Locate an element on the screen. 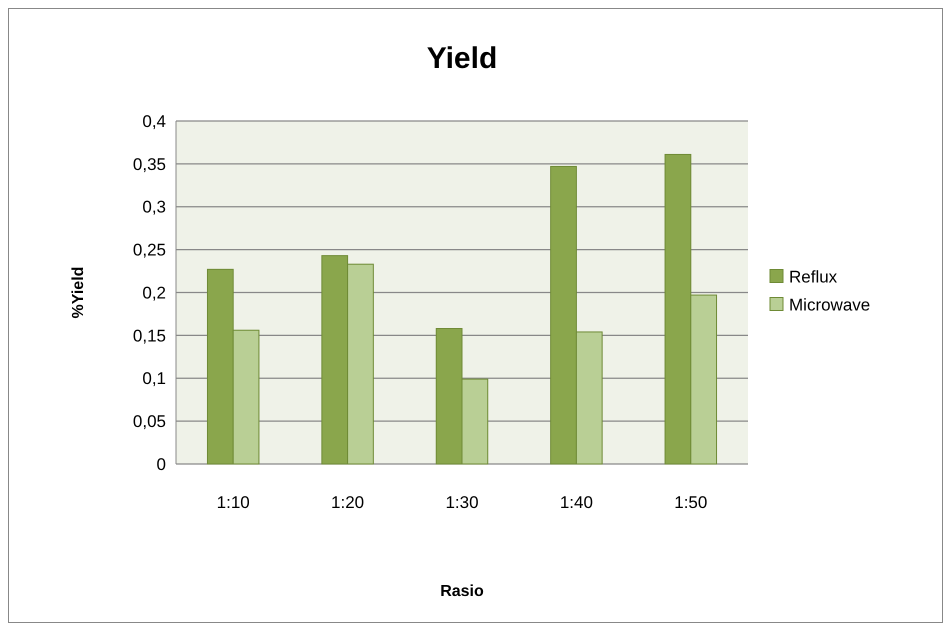 This screenshot has height=631, width=951. x-tick-label: 1:10 is located at coordinates (233, 502).